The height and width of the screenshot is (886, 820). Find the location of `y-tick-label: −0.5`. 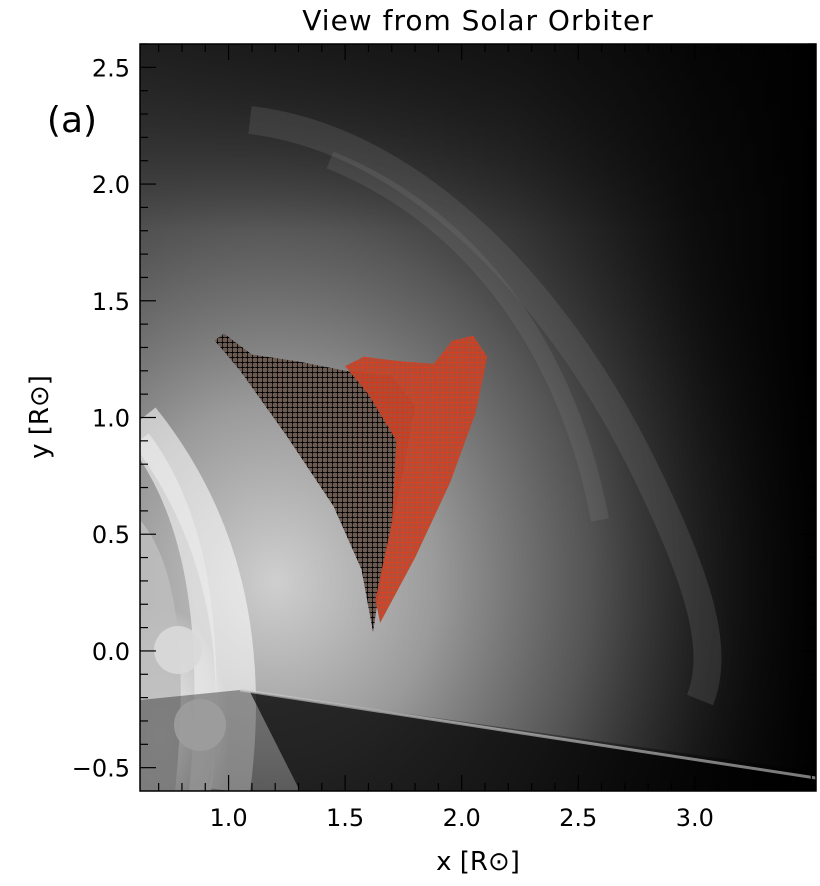

y-tick-label: −0.5 is located at coordinates (101, 769).